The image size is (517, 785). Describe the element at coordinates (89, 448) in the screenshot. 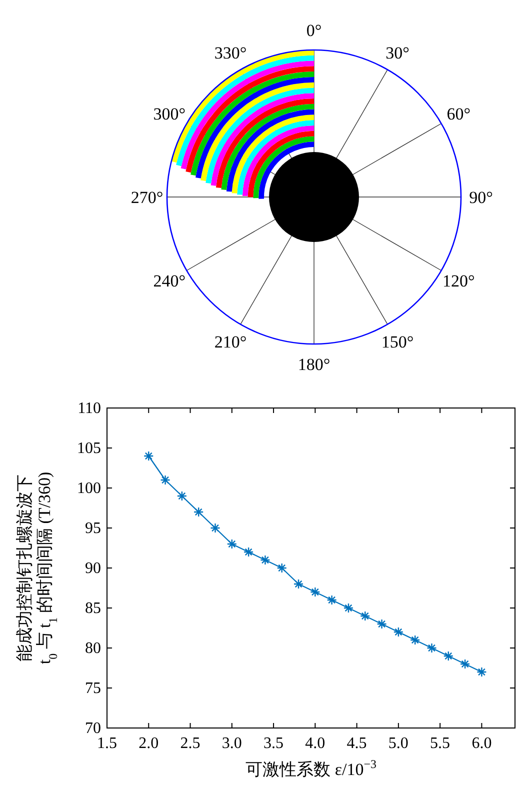

I see `y-tick-label: 105` at that location.